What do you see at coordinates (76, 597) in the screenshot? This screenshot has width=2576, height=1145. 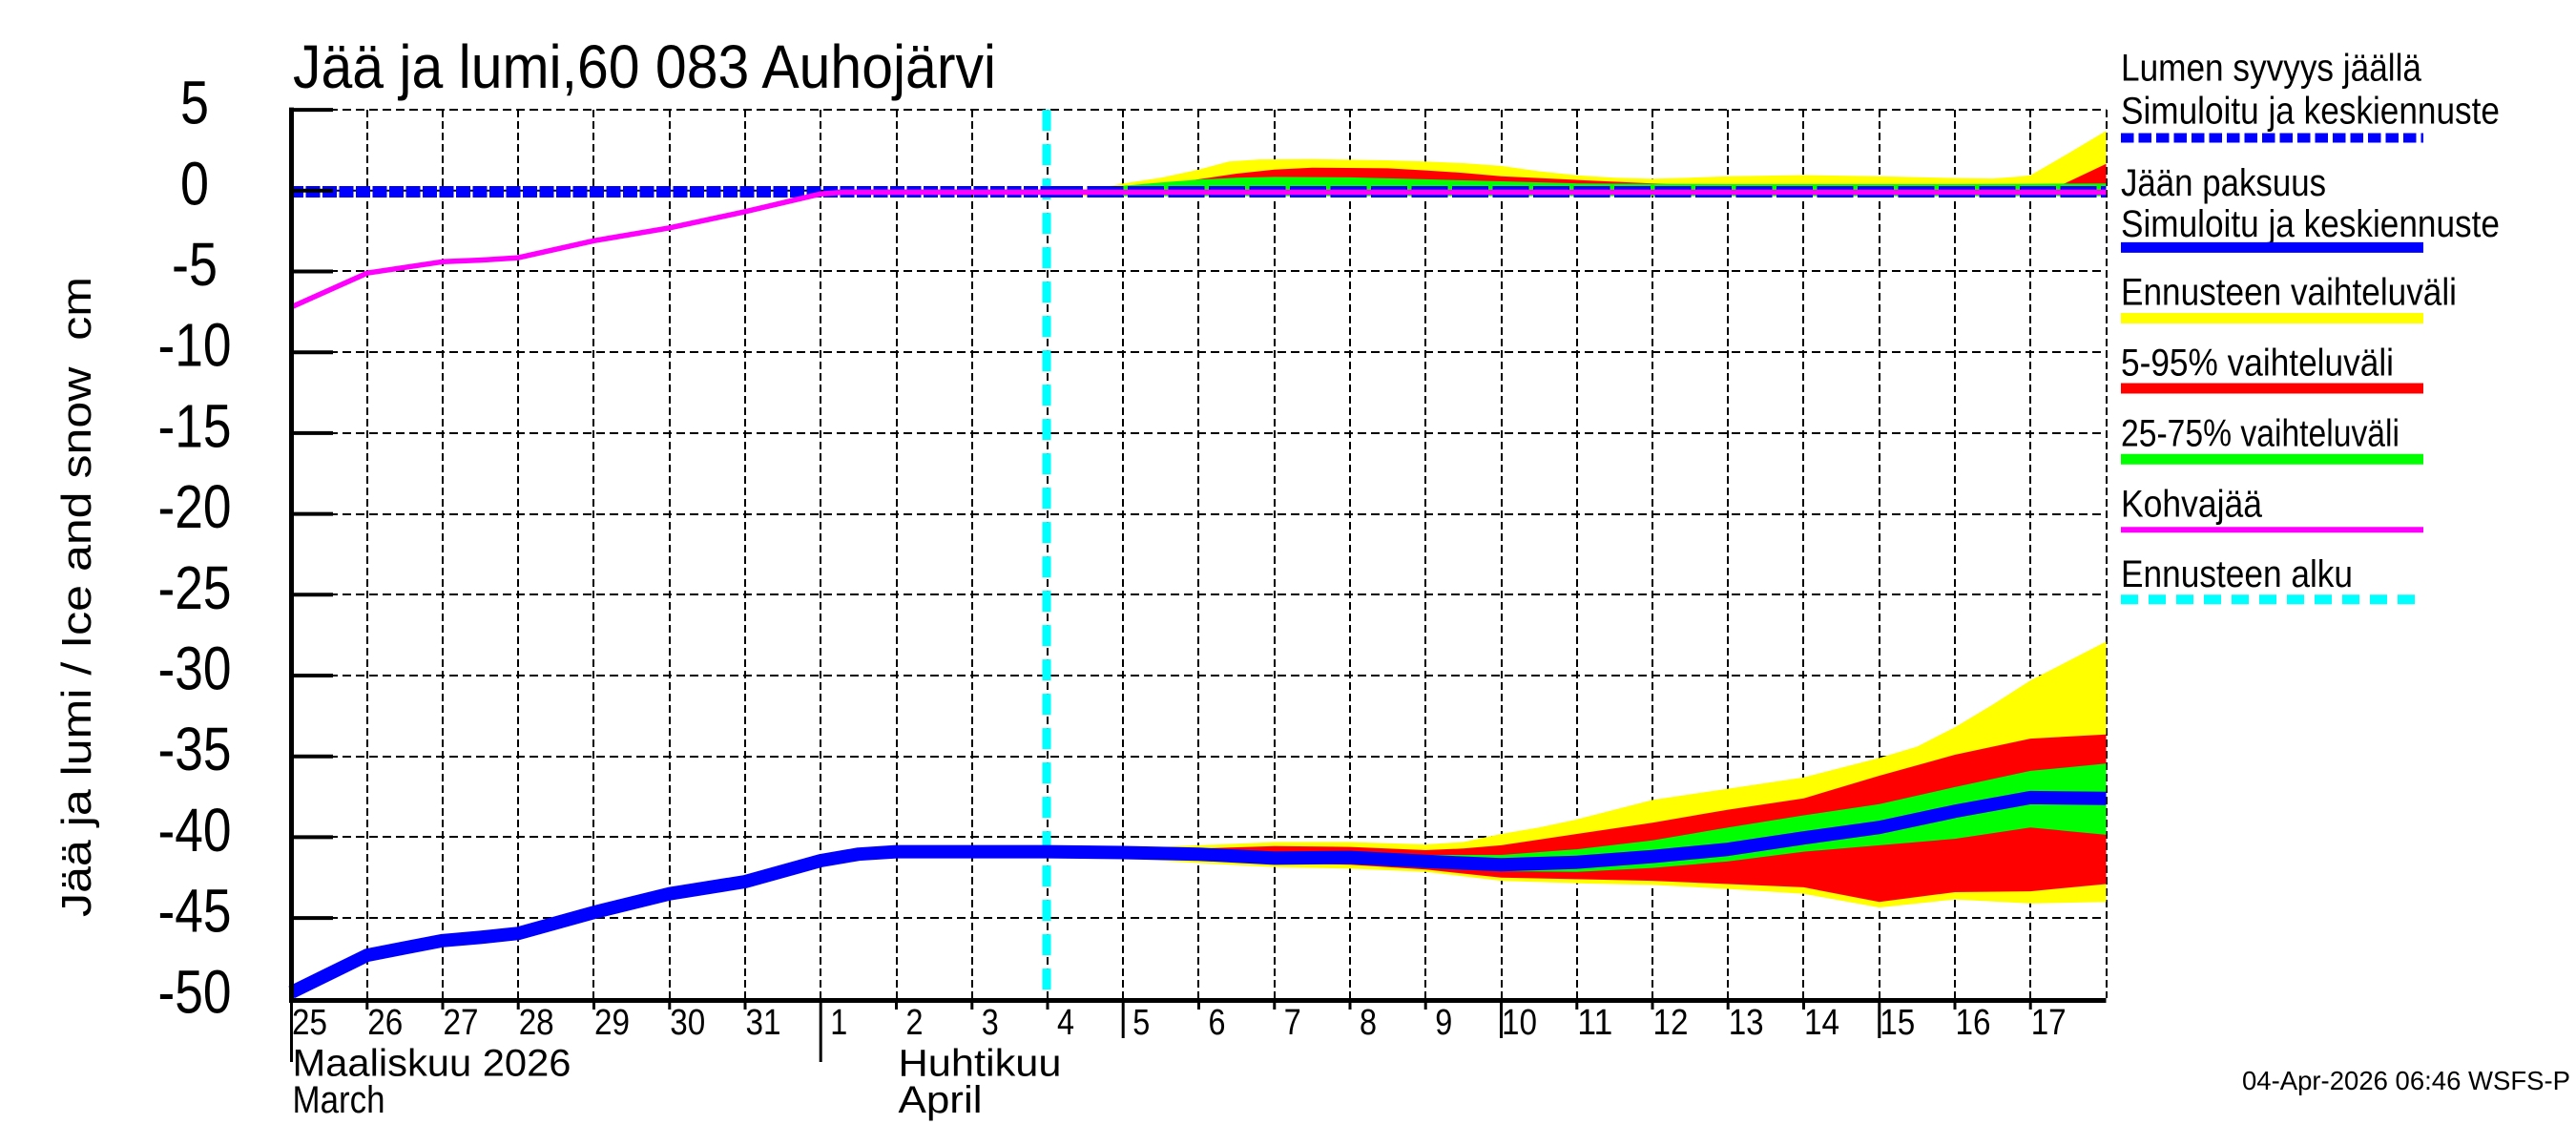 I see `svg-text: Jää ja lumi / Ice and snow cm` at bounding box center [76, 597].